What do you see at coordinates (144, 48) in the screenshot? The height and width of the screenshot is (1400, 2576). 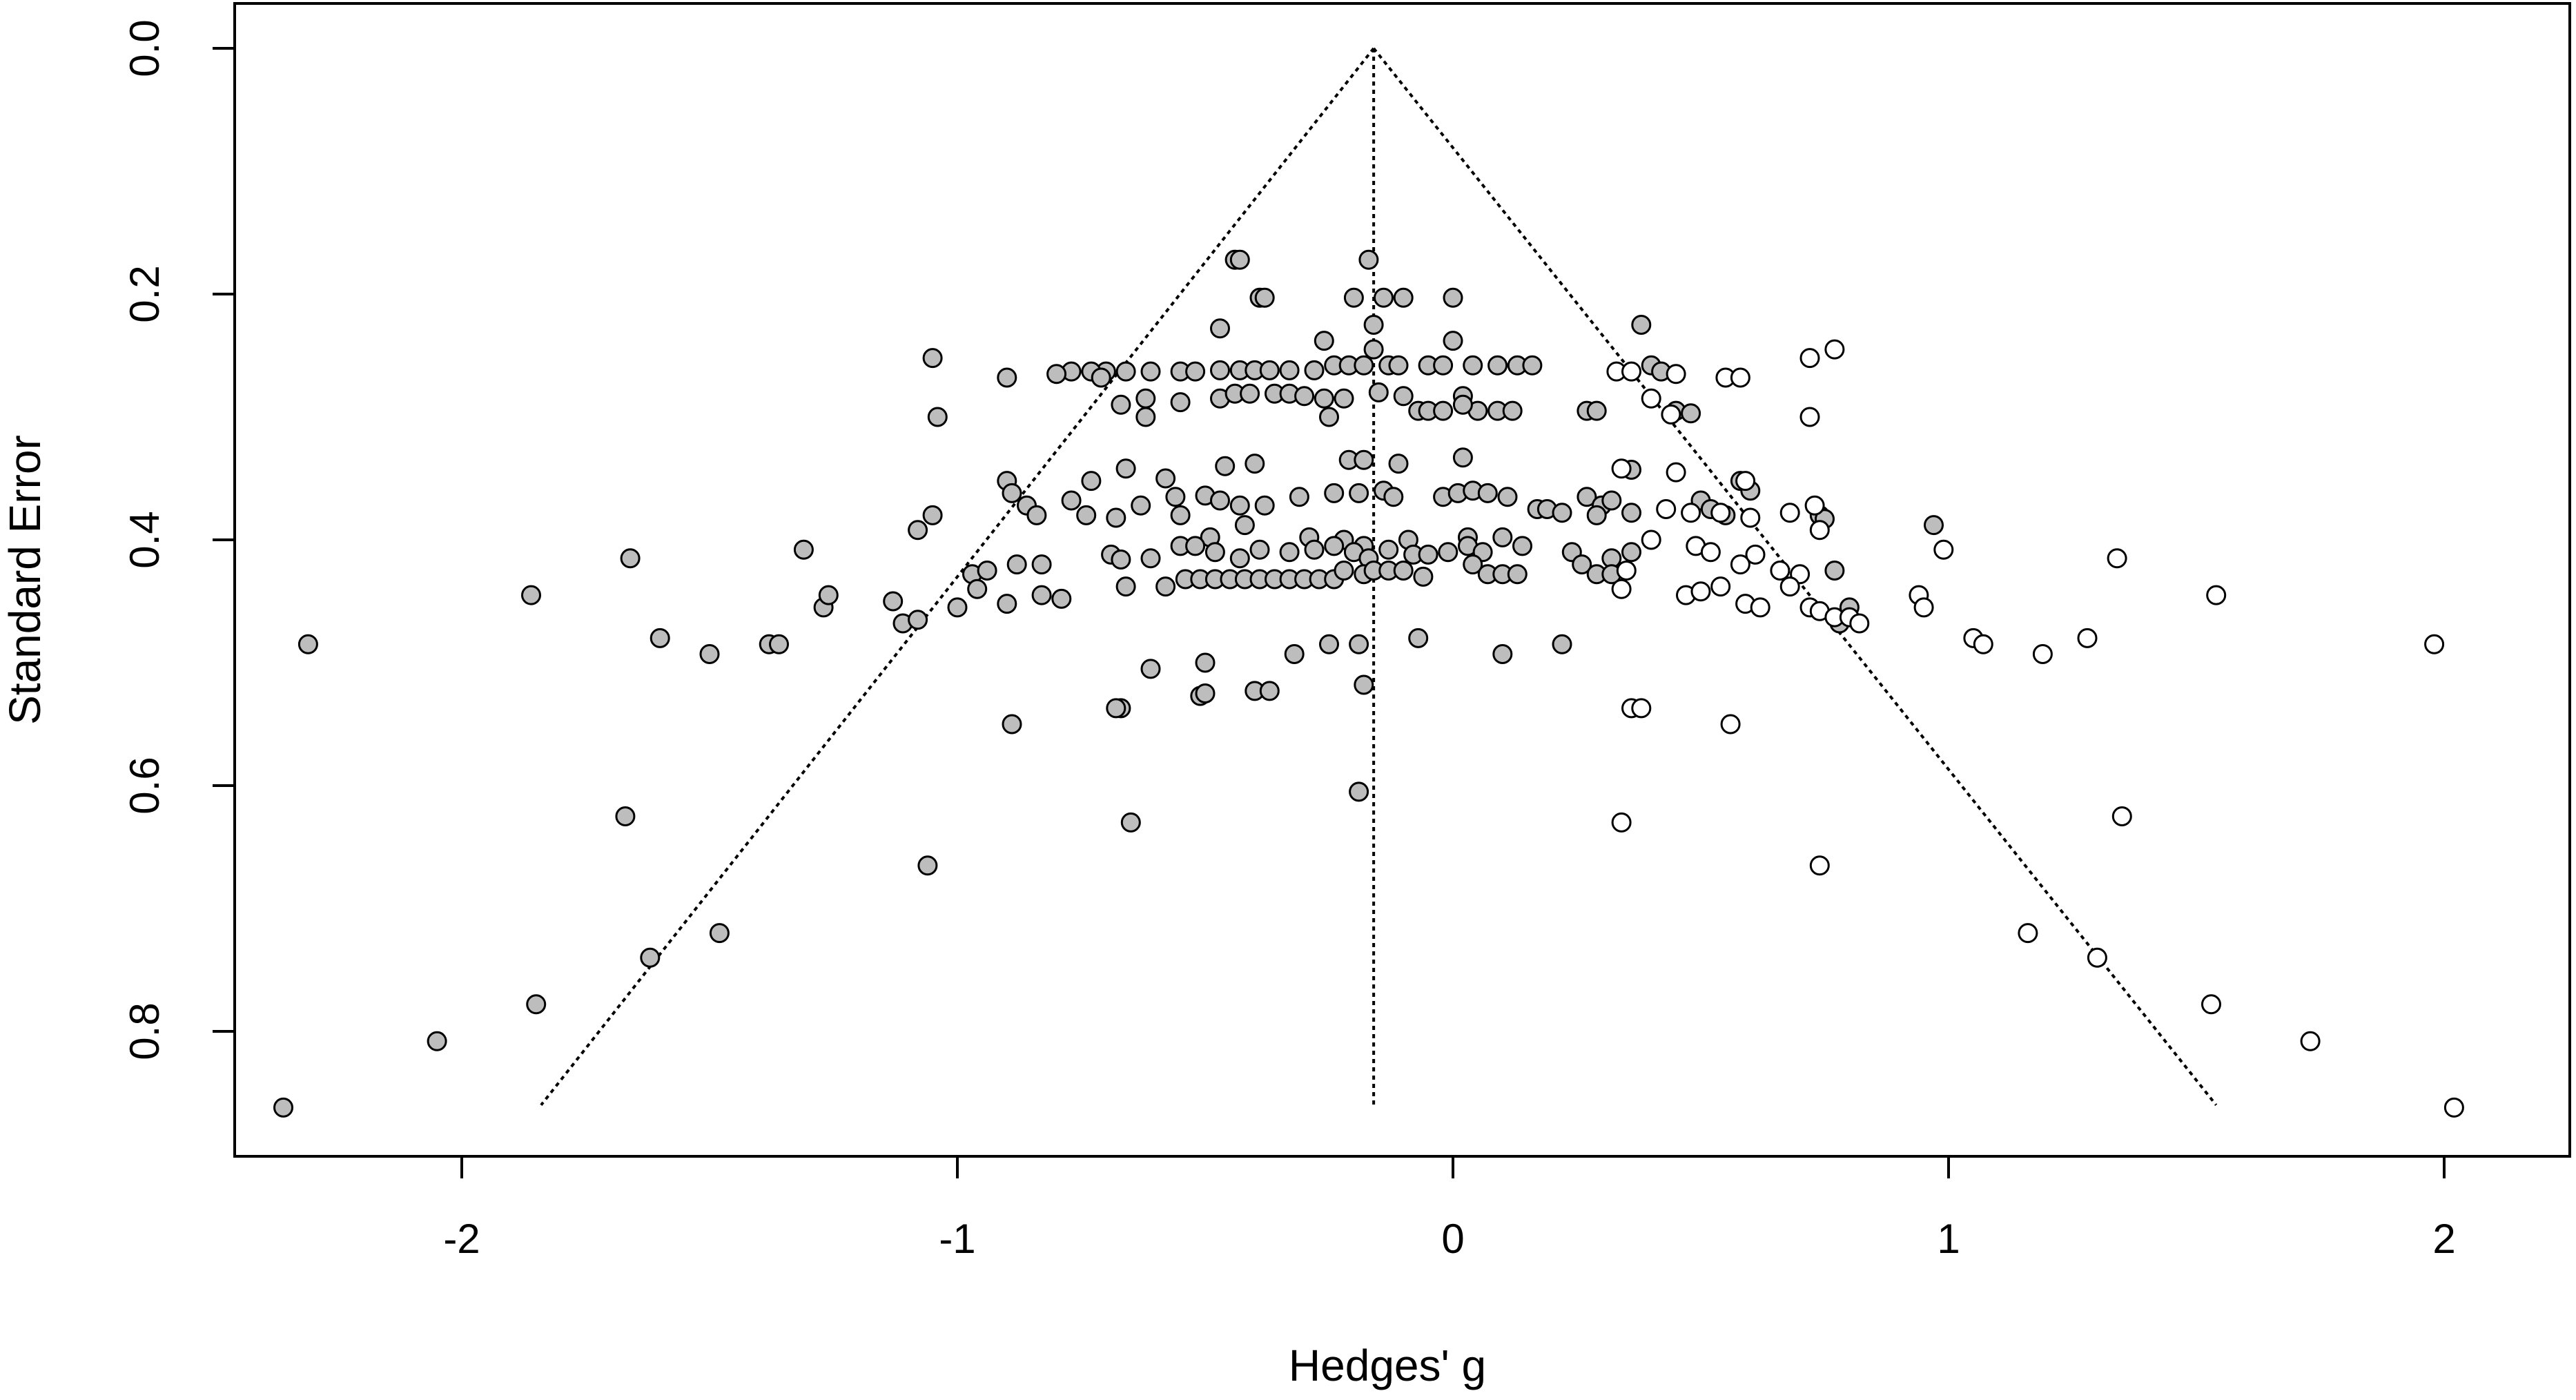 I see `y-tick-label: 0.0` at bounding box center [144, 48].